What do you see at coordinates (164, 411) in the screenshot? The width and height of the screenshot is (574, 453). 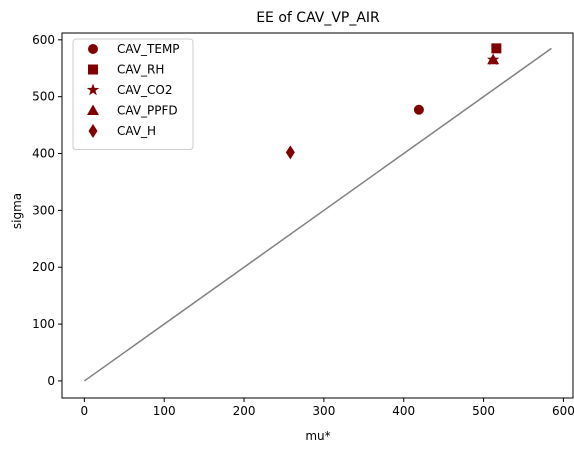 I see `x-tick-label: 100` at bounding box center [164, 411].